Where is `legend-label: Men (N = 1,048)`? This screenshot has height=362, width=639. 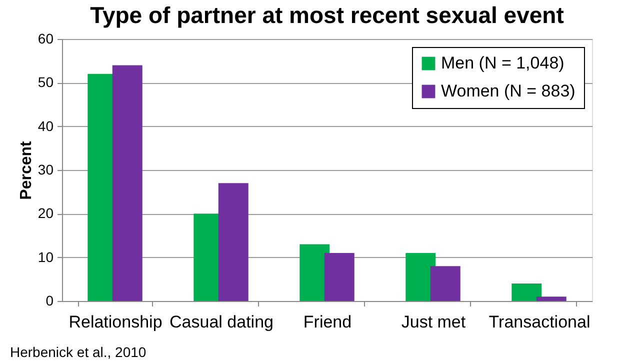
legend-label: Men (N = 1,048) is located at coordinates (502, 63).